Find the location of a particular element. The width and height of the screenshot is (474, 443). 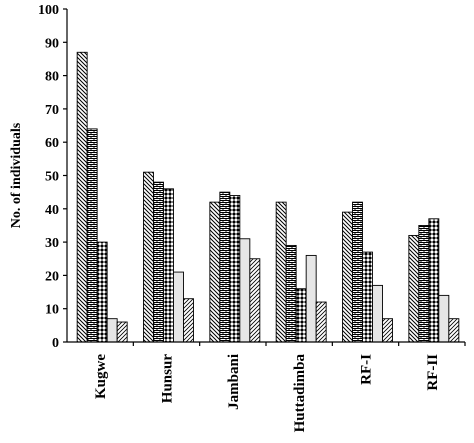

y-axis-ticks: 0 10 20 30 40 50 60 70 80 90 100 is located at coordinates (52, 177).